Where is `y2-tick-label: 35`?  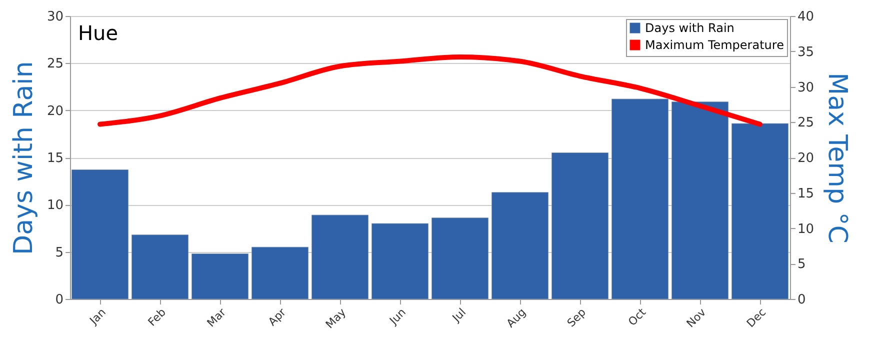 y2-tick-label: 35 is located at coordinates (806, 52).